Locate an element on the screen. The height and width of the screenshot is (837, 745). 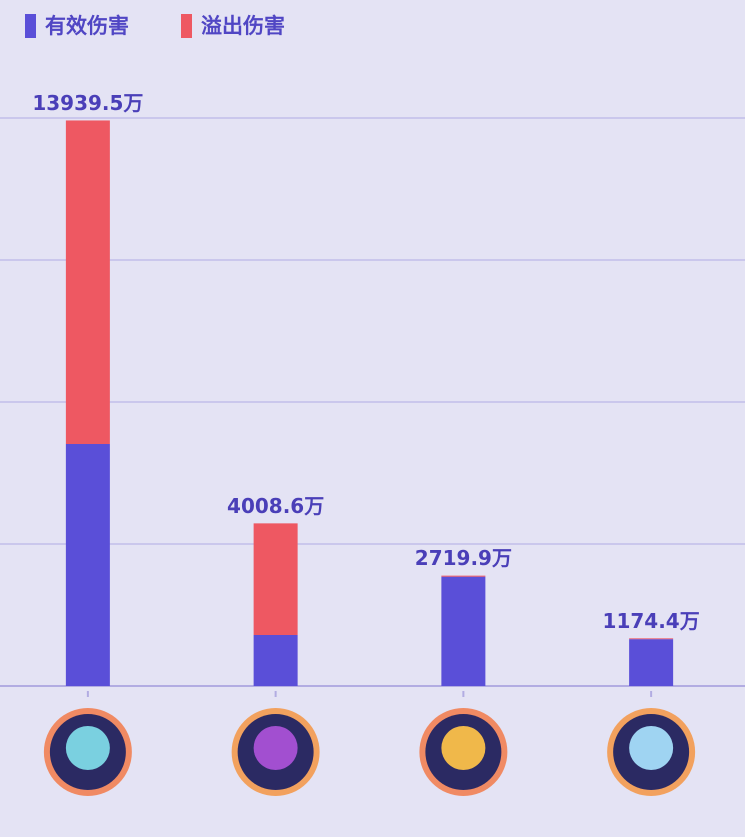
total-label: 1174.4万 is located at coordinates (651, 621).